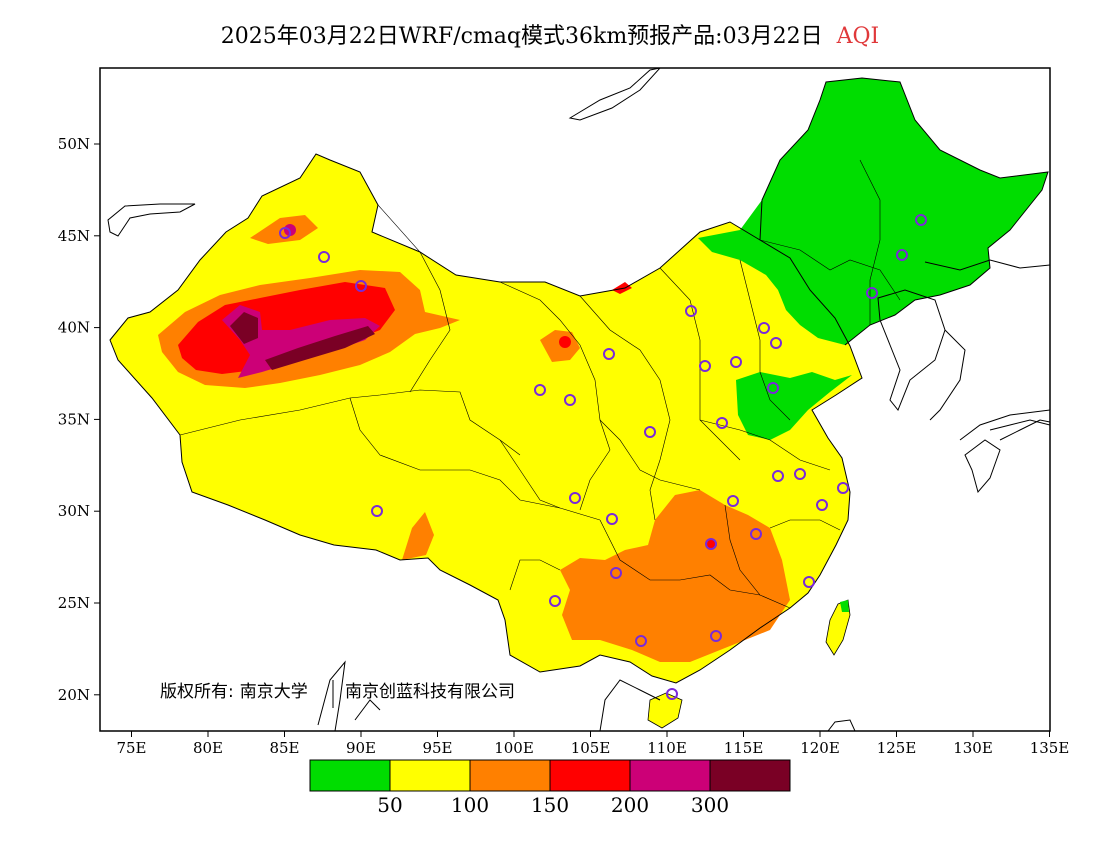 This screenshot has width=1100, height=850. I want to click on red-spot, so click(565, 342).